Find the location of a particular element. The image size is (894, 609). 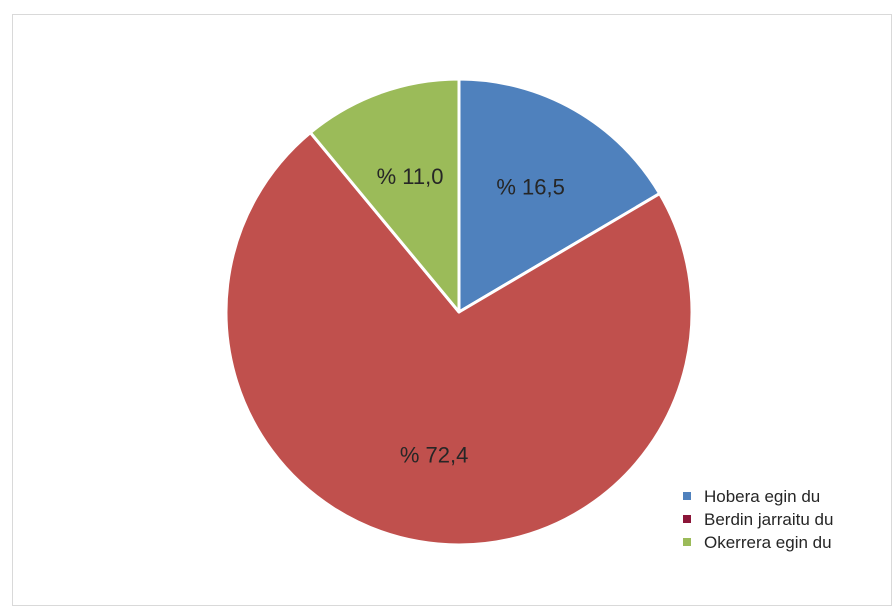

legend-label-hobera-egin-du: Hobera egin du is located at coordinates (762, 496).